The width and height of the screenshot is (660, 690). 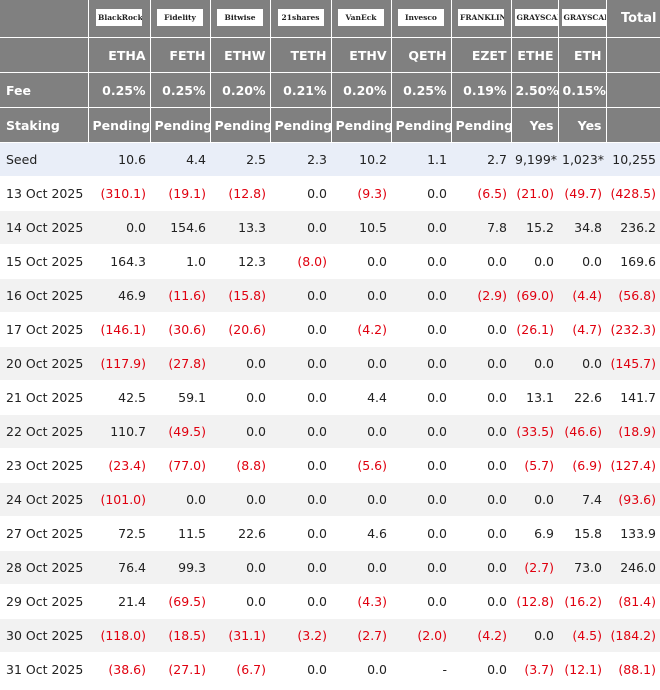 I want to click on logo-cell: Fidelity, so click(x=180, y=19).